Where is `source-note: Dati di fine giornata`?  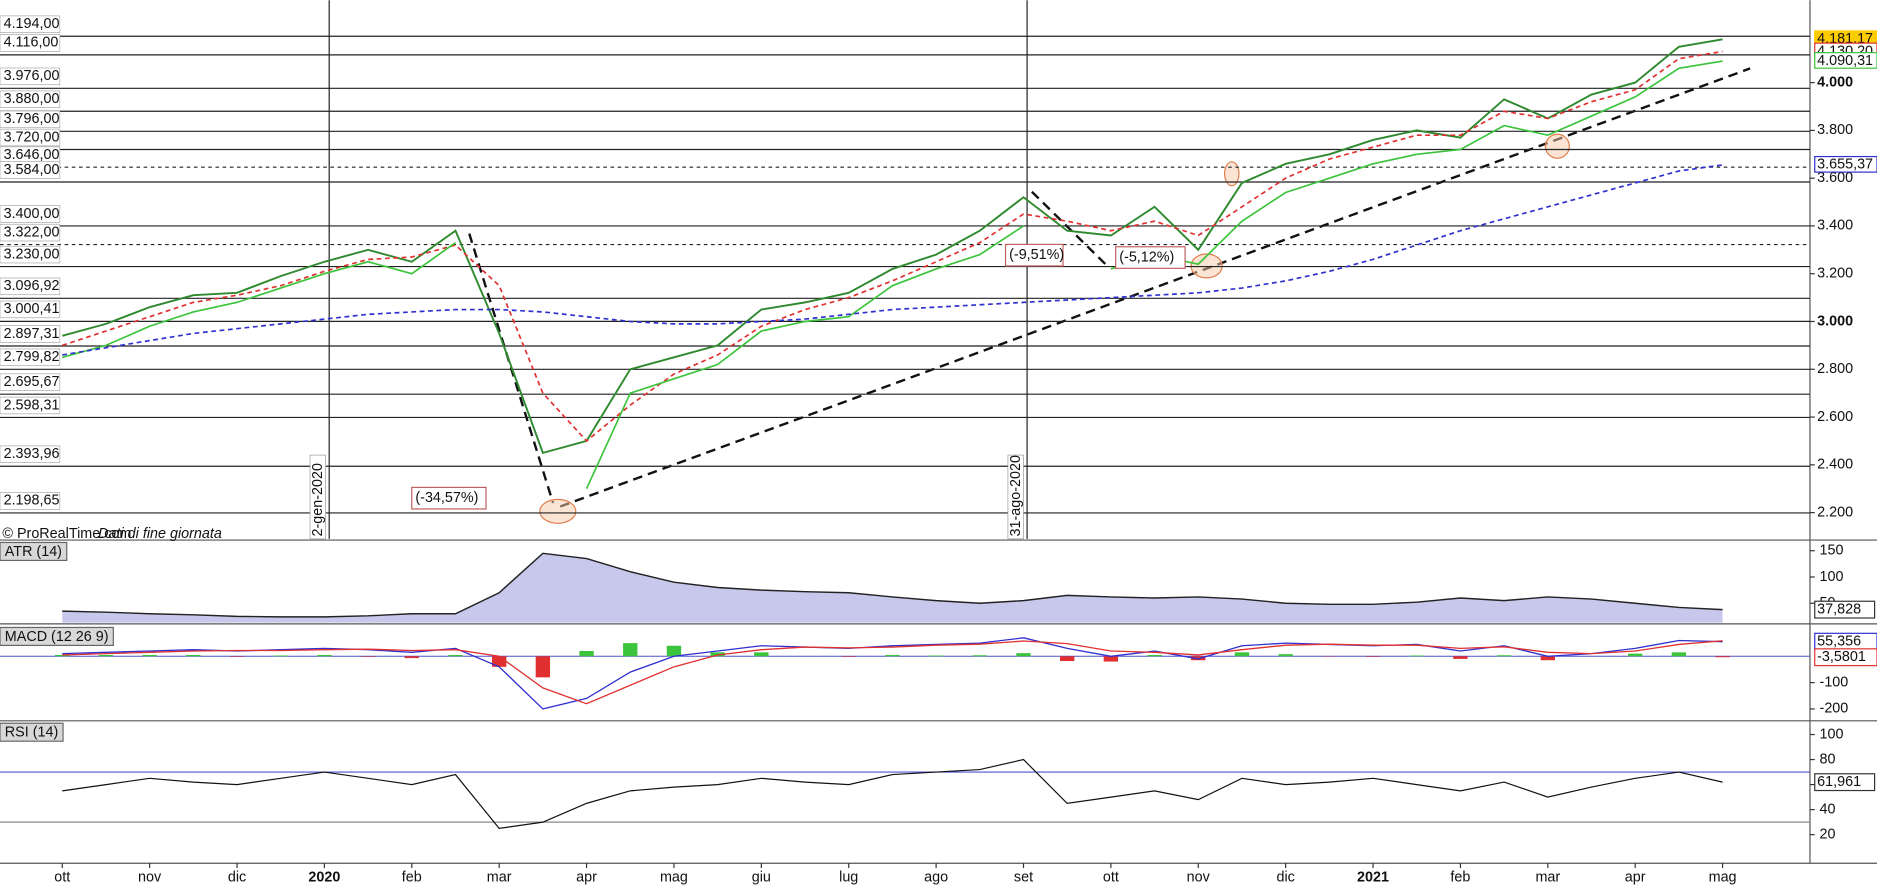 source-note: Dati di fine giornata is located at coordinates (160, 534).